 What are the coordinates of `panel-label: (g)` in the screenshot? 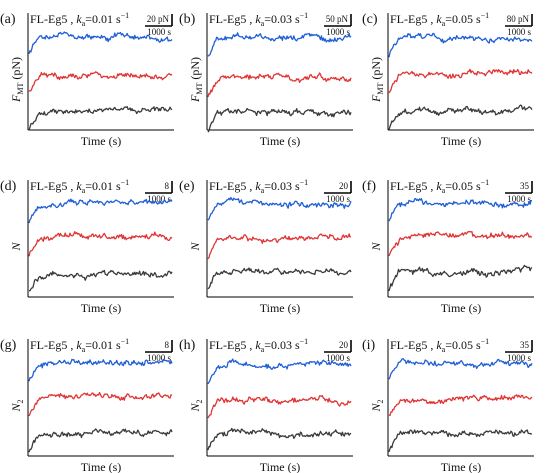 It's located at (8, 345).